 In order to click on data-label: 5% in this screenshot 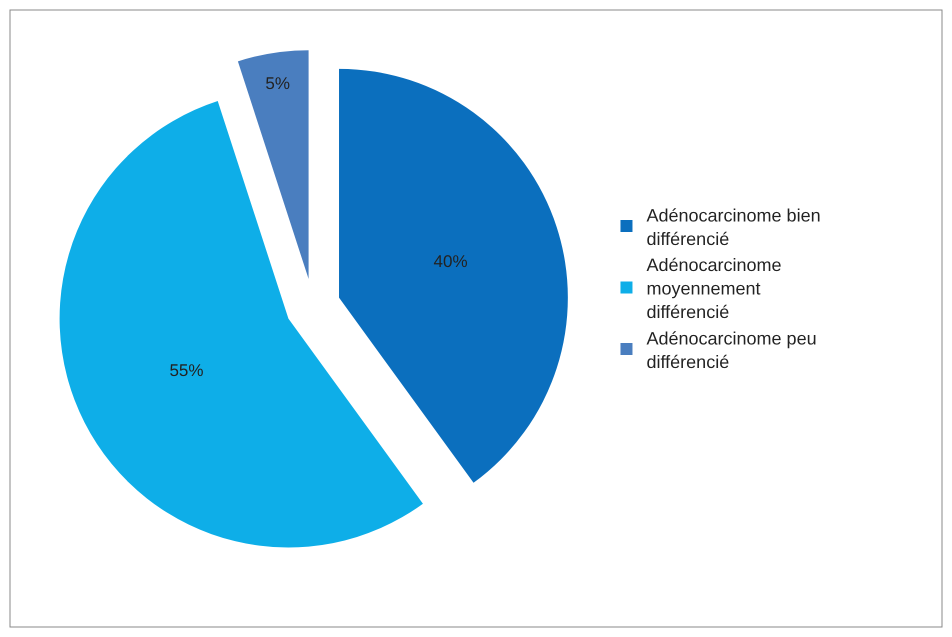, I will do `click(277, 84)`.